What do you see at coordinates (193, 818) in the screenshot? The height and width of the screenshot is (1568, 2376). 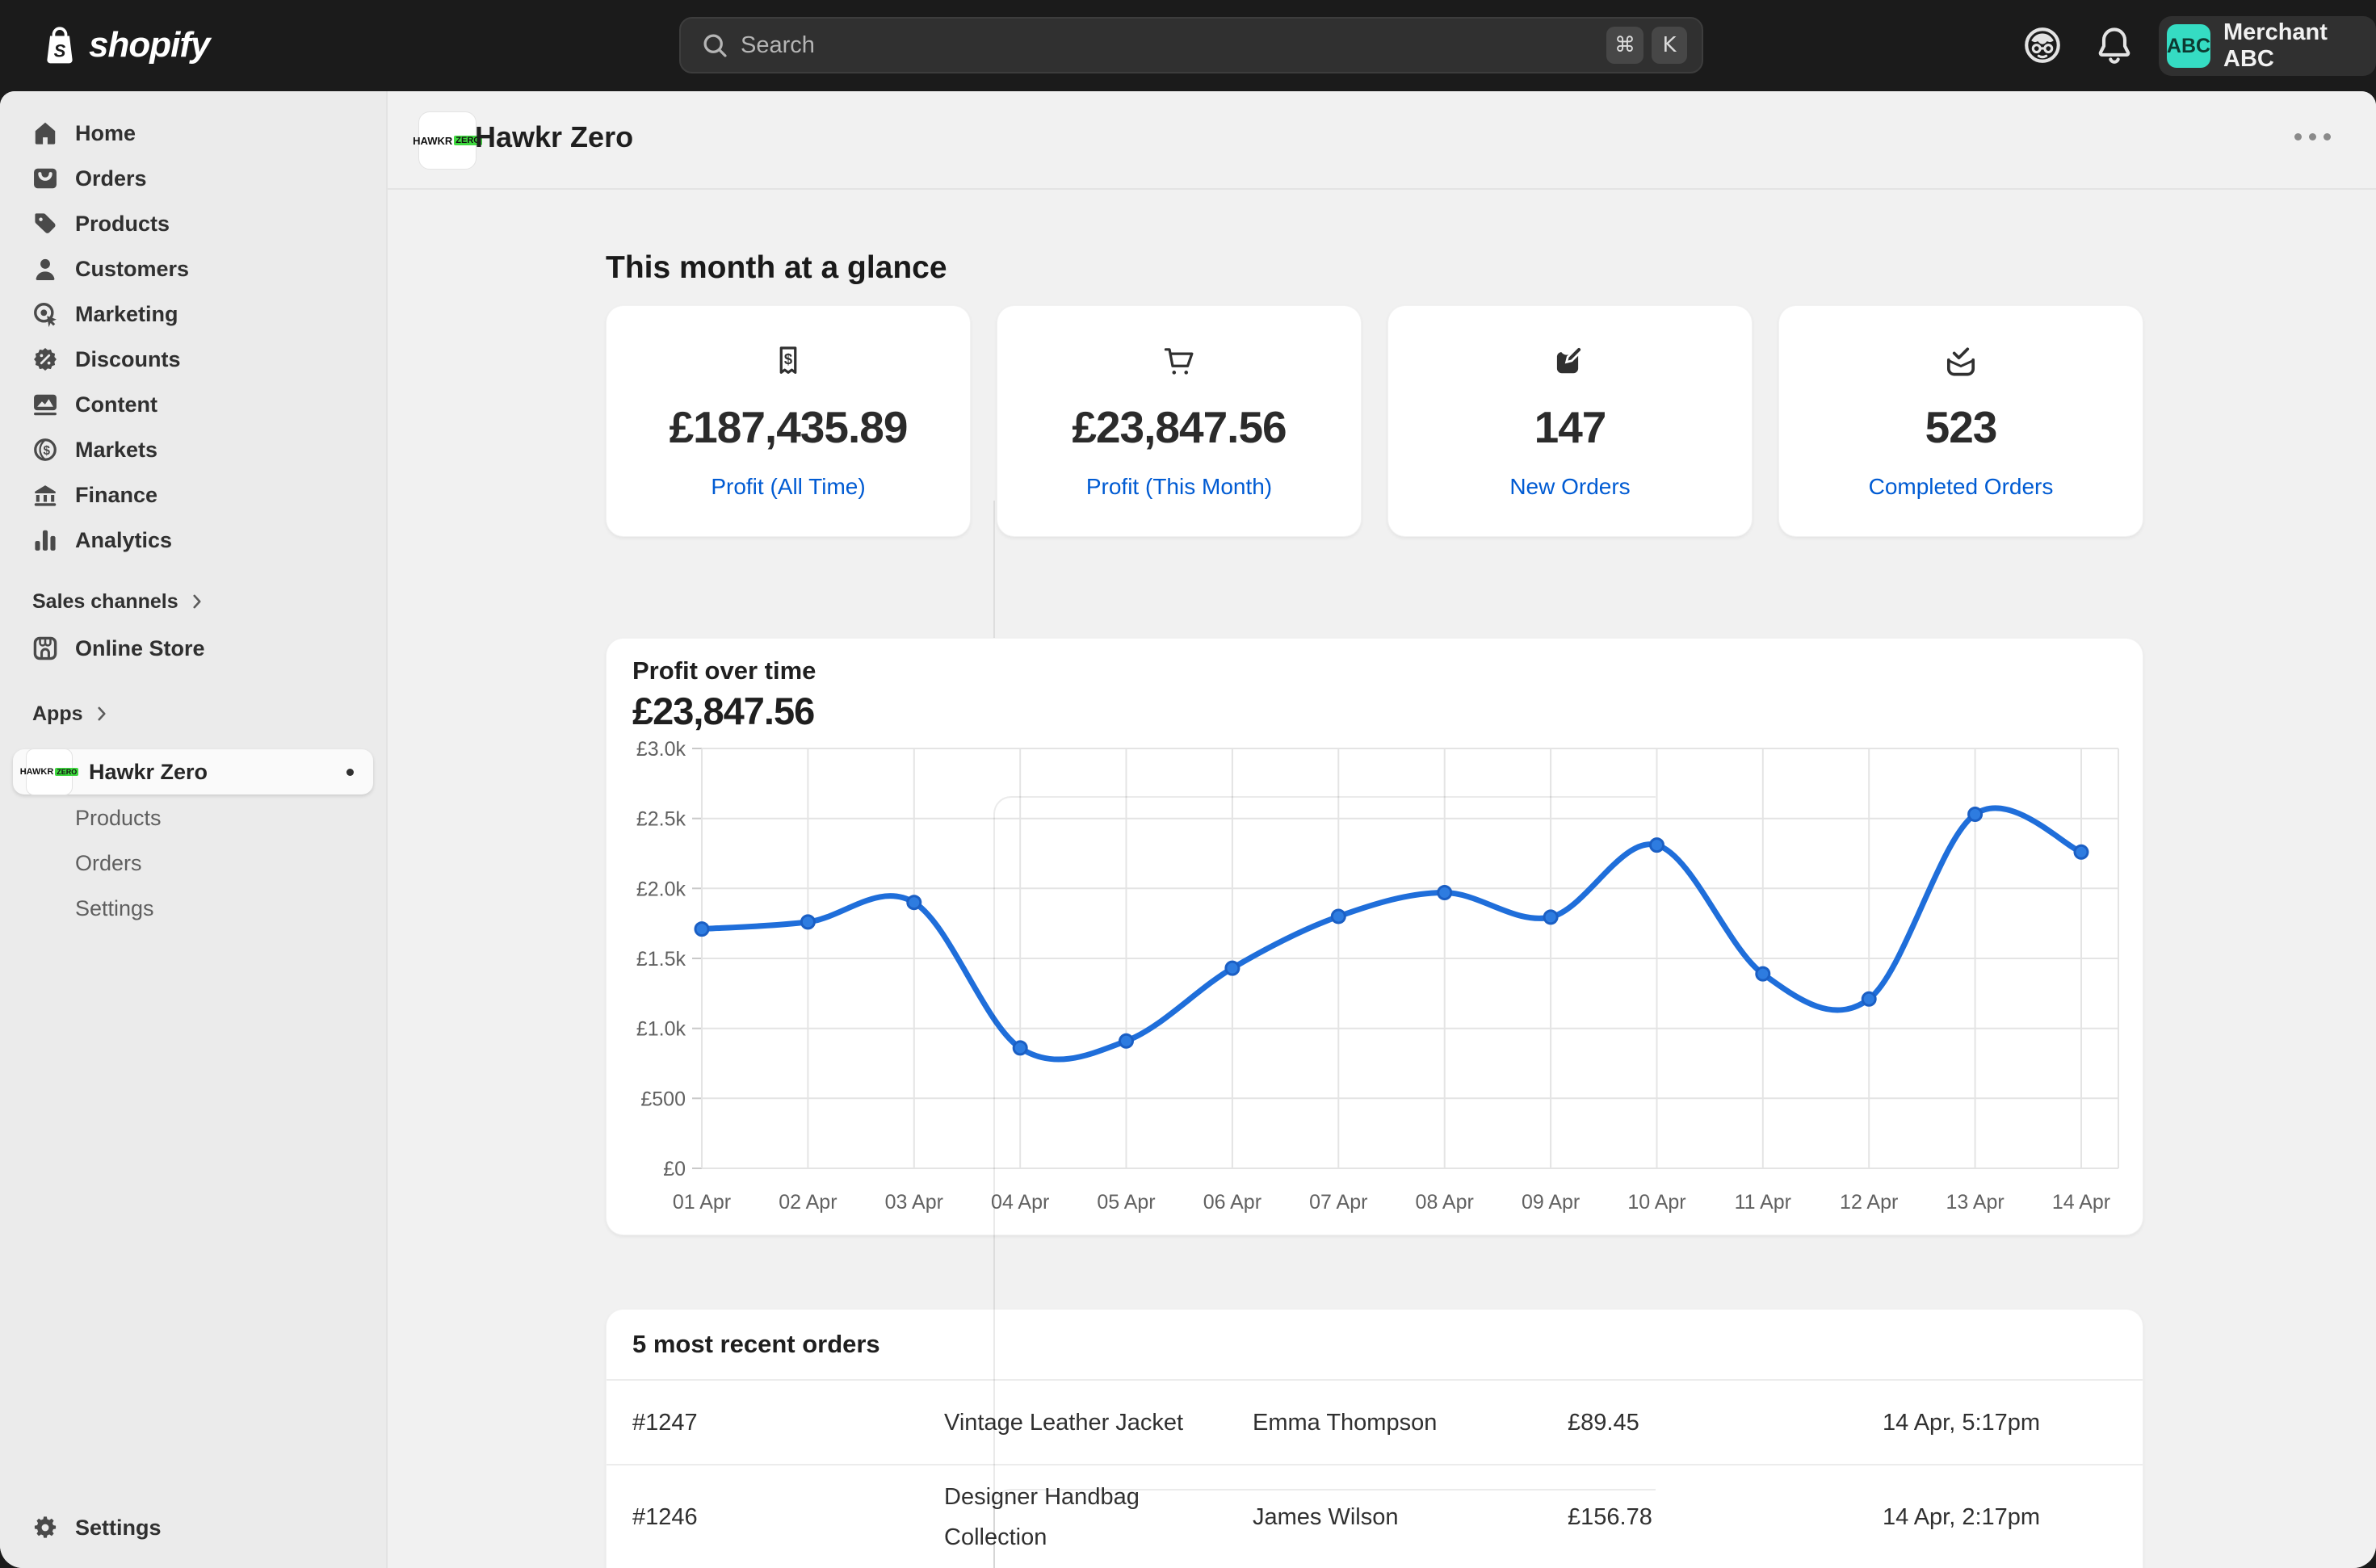 I see `sidebar-subitem-products: Products` at bounding box center [193, 818].